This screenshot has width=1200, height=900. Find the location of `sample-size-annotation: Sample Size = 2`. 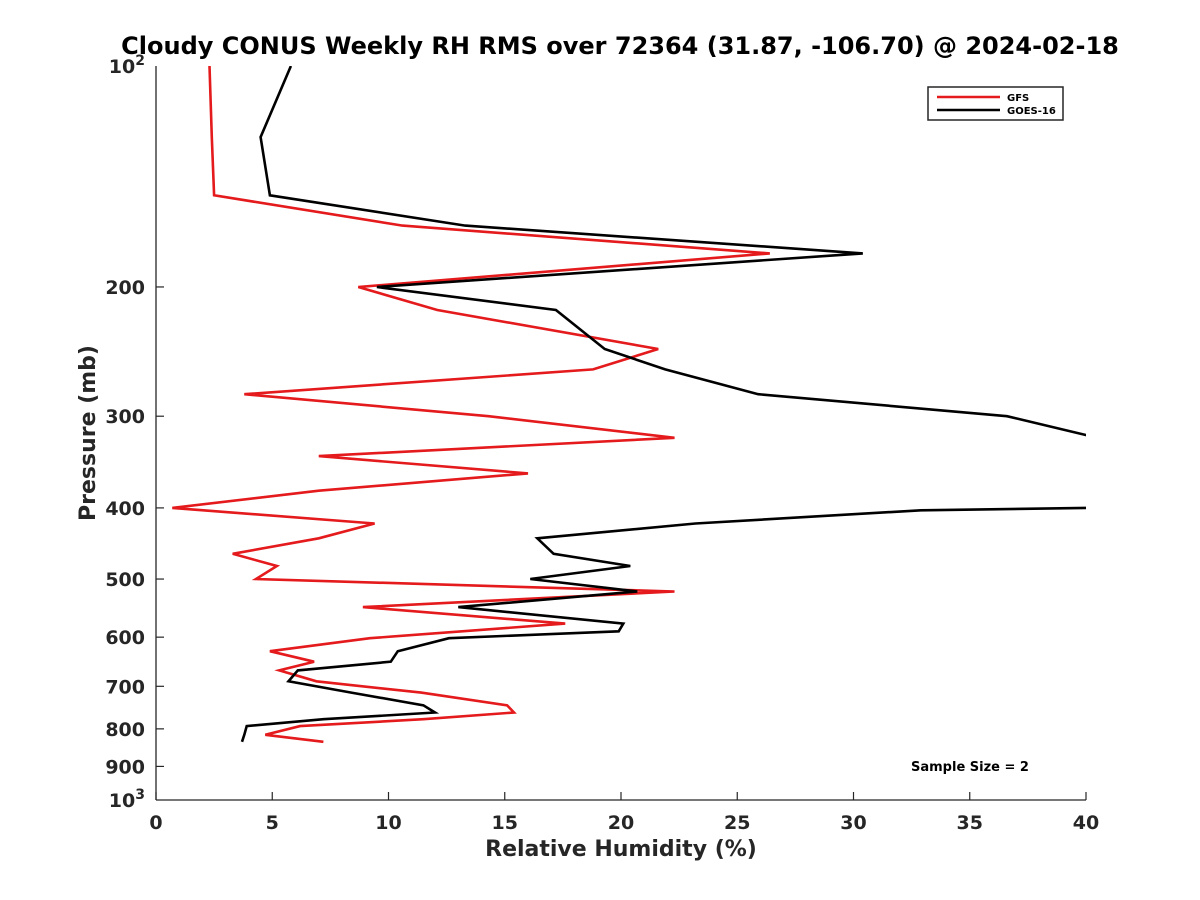

sample-size-annotation: Sample Size = 2 is located at coordinates (970, 767).